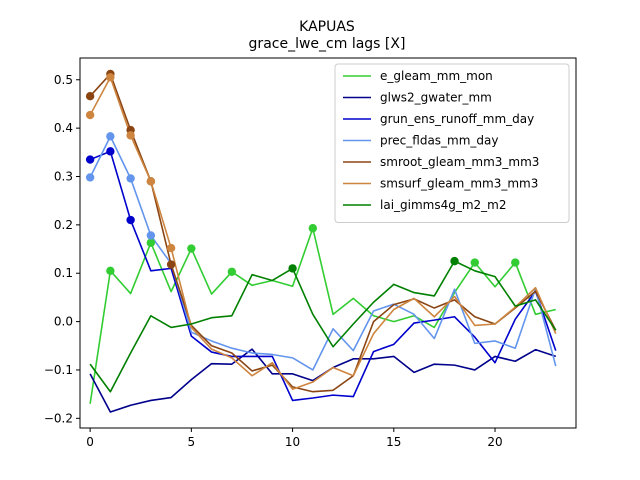 The width and height of the screenshot is (640, 480). What do you see at coordinates (436, 98) in the screenshot?
I see `legend-label: glws2_gwater_mm` at bounding box center [436, 98].